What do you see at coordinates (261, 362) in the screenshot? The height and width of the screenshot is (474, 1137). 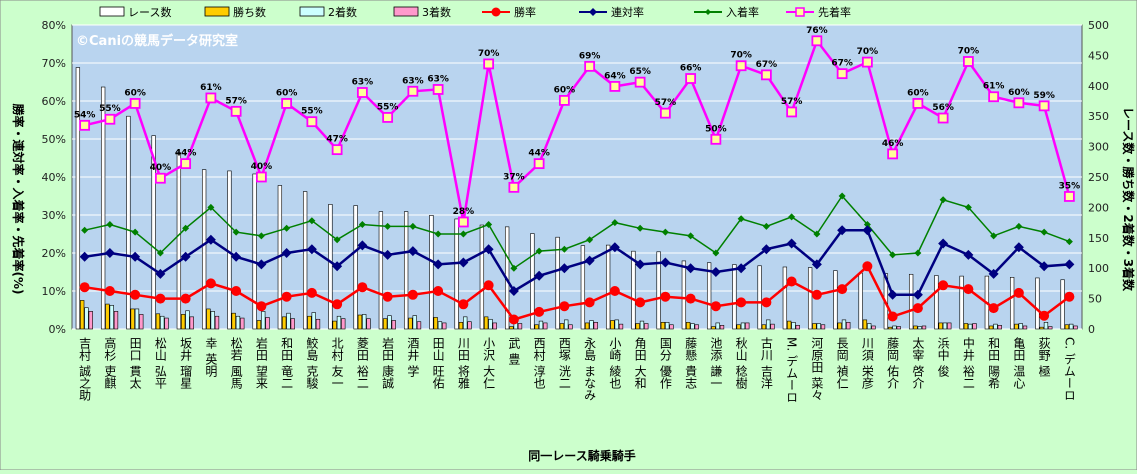 I see `x-category-label: 岩田 望来` at bounding box center [261, 362].